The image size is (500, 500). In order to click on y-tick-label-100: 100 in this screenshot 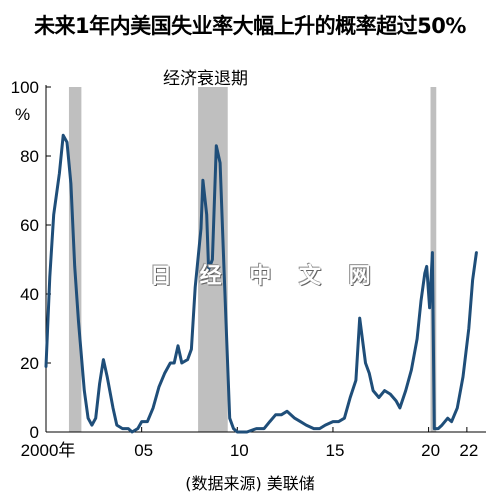, I will do `click(25, 87)`.